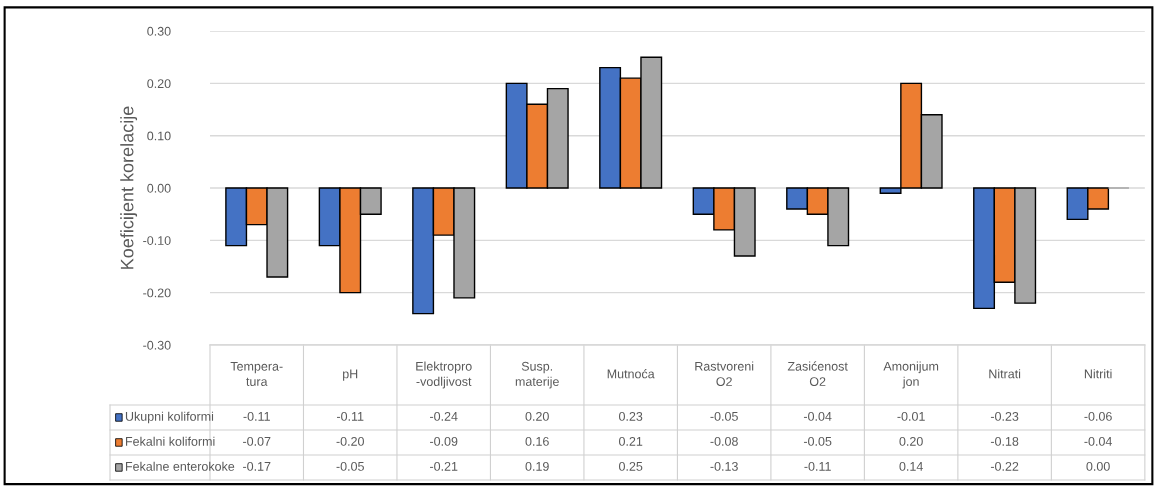 The image size is (1157, 489). What do you see at coordinates (724, 373) in the screenshot?
I see `x-tick-label: Rastvoreni O2` at bounding box center [724, 373].